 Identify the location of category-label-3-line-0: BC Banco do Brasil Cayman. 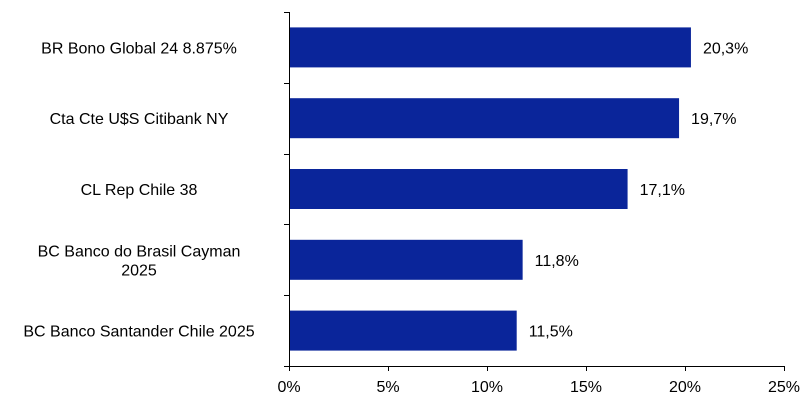
(139, 251).